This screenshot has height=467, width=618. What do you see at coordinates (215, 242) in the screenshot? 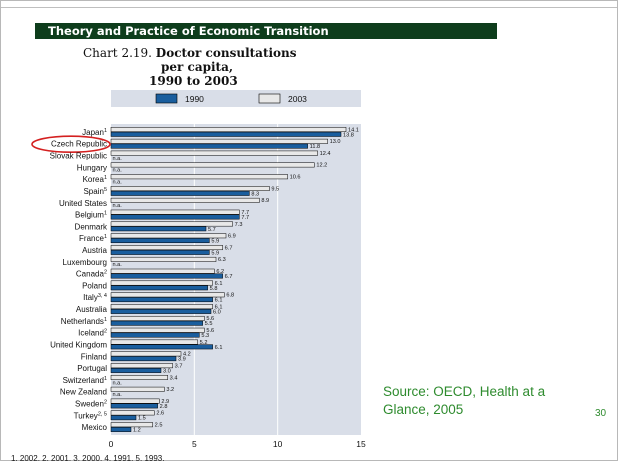
I see `data-label-1990: 5.9` at bounding box center [215, 242].